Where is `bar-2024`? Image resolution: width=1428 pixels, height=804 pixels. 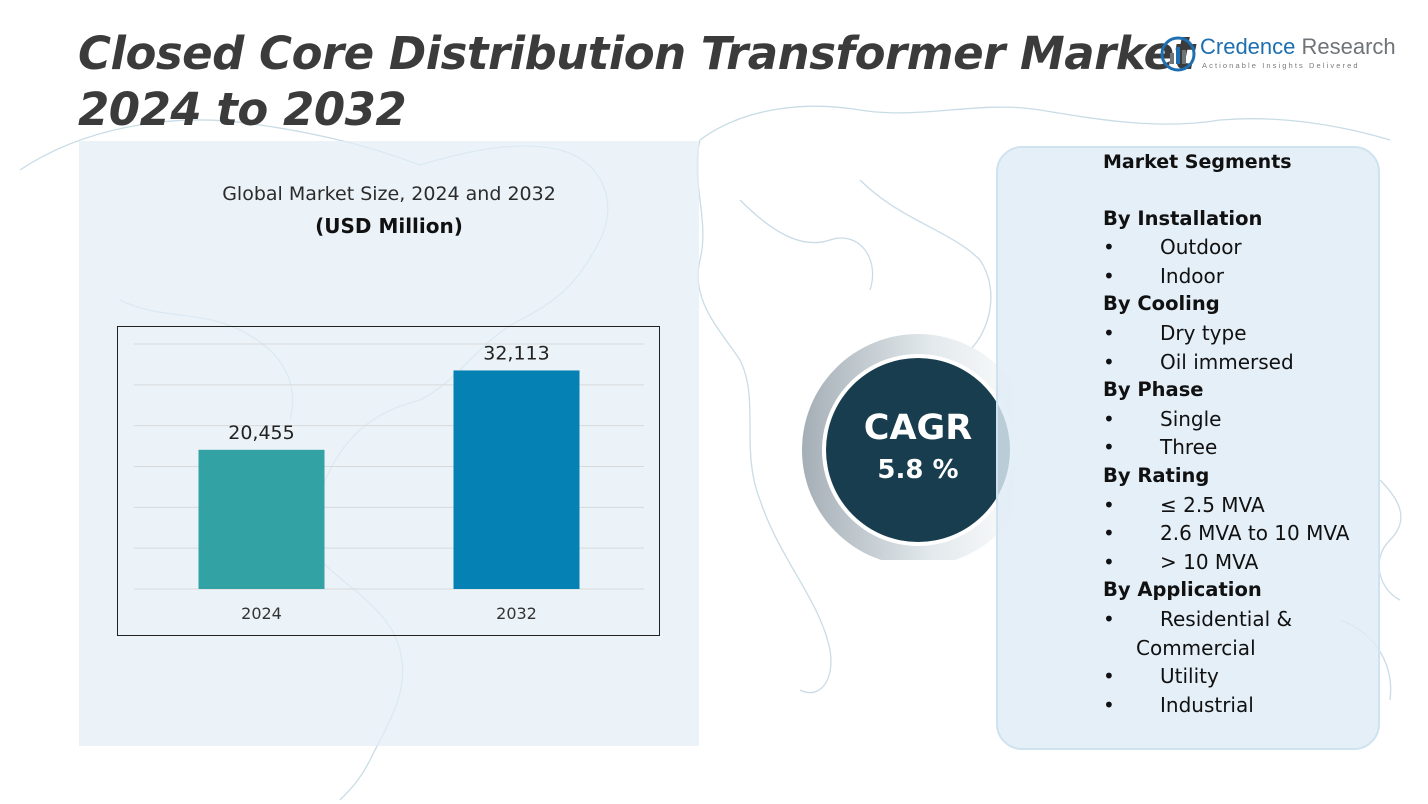
bar-2024 is located at coordinates (261, 519).